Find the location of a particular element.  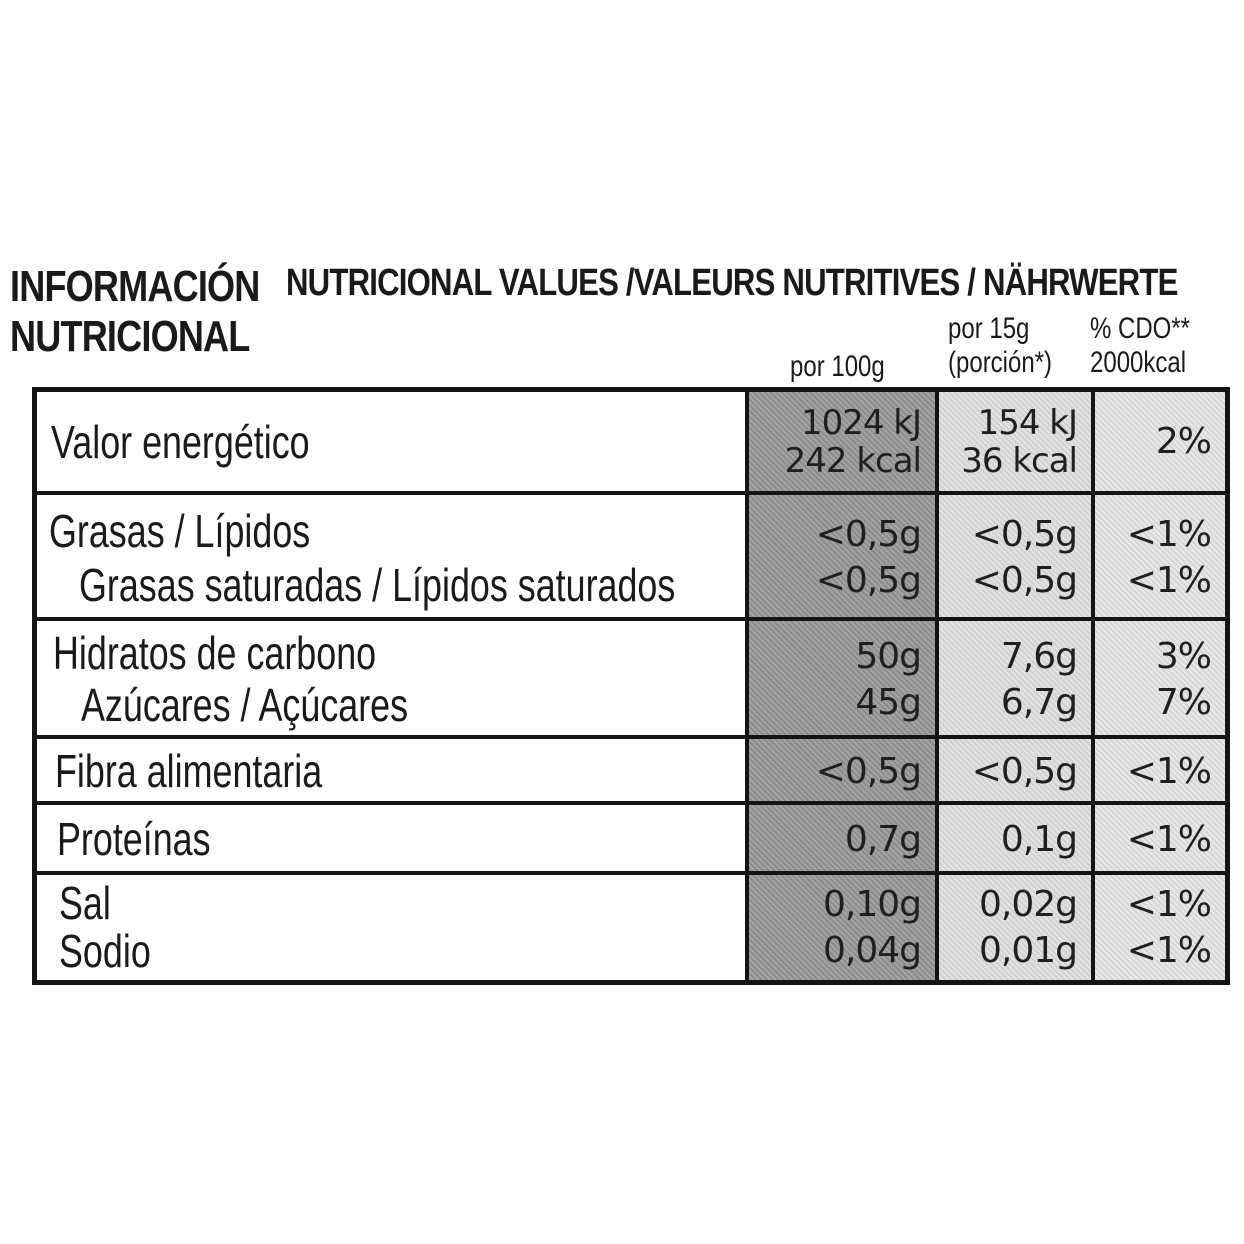

title-line1: INFORMACIÓN is located at coordinates (135, 286).